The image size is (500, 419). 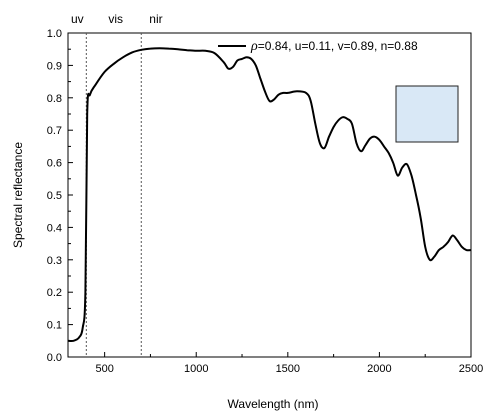 I want to click on x-tick-label: 500, so click(x=104, y=369).